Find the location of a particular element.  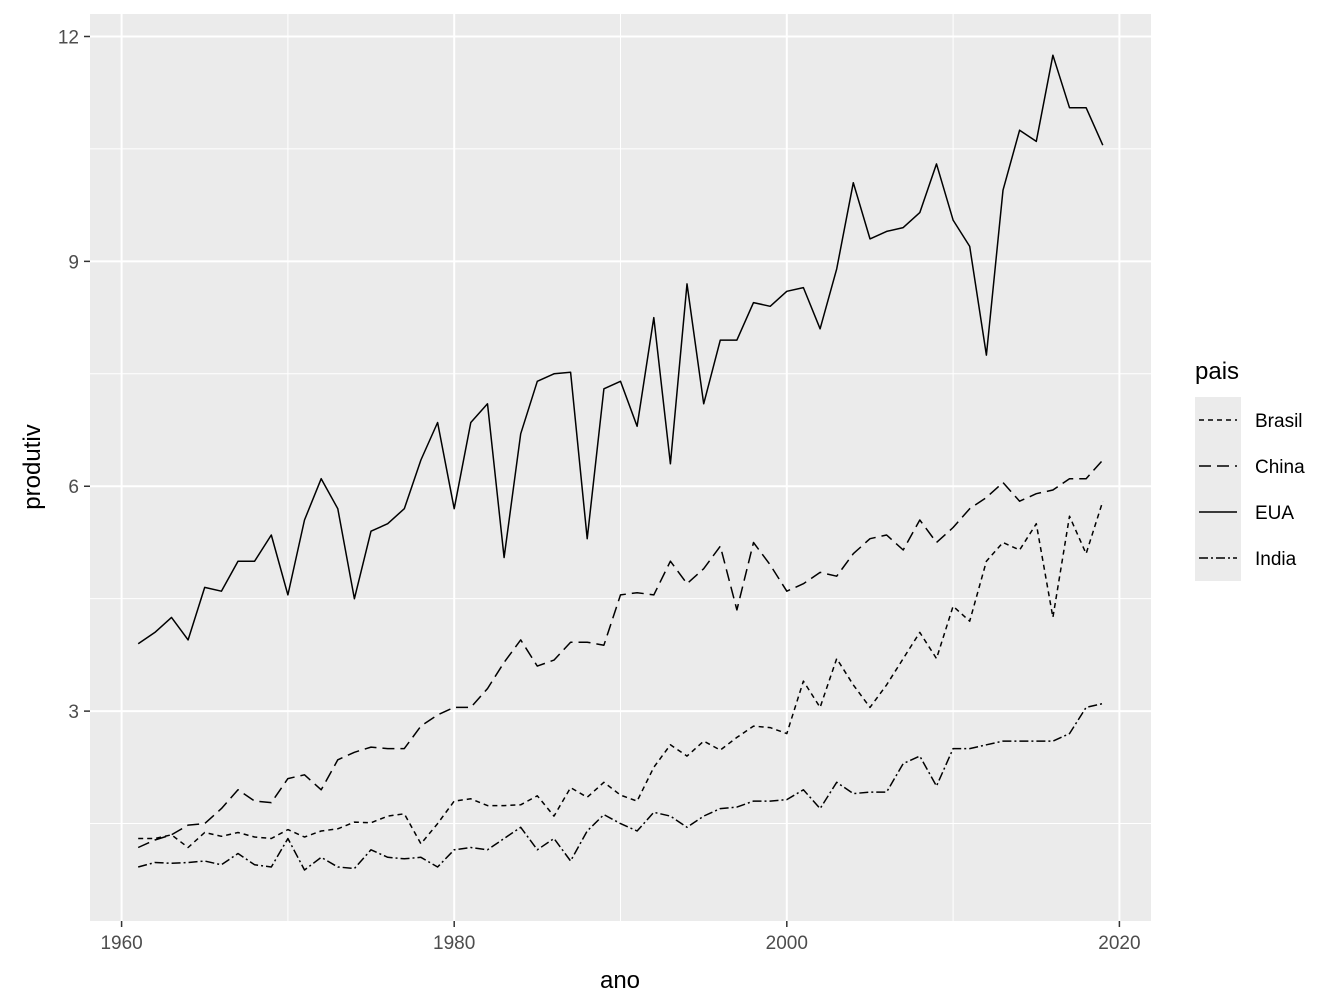

x-tick-label: 2020 is located at coordinates (1119, 943).